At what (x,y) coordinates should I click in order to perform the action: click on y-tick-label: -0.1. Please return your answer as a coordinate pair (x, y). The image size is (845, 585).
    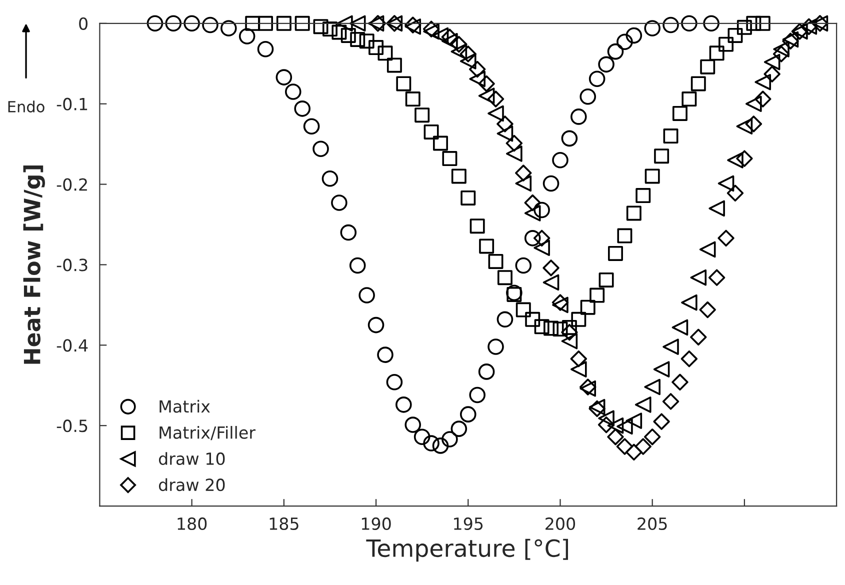
    Looking at the image, I should click on (72, 104).